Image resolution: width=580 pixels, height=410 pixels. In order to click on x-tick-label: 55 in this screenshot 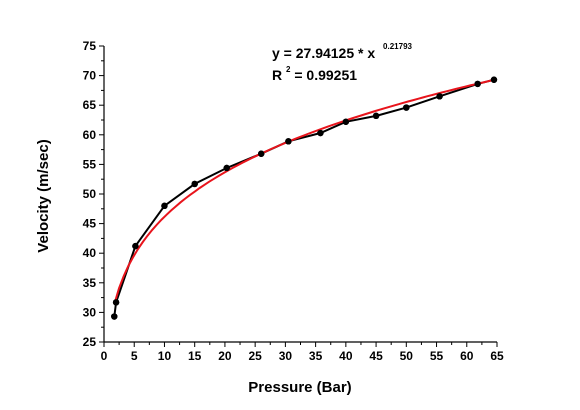, I will do `click(437, 356)`.